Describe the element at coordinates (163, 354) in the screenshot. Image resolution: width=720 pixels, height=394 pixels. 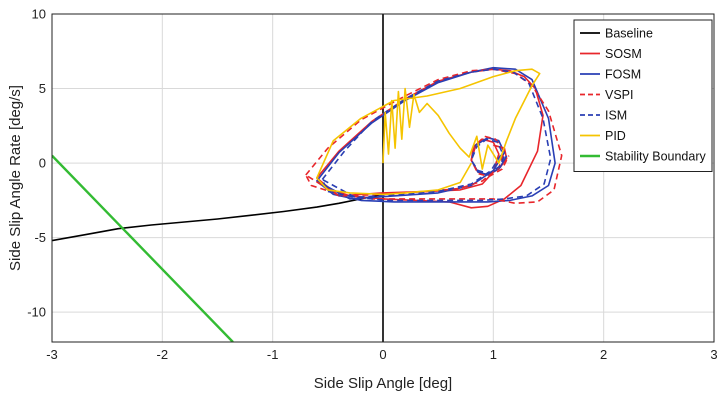
I see `x-tick-label: -2` at that location.